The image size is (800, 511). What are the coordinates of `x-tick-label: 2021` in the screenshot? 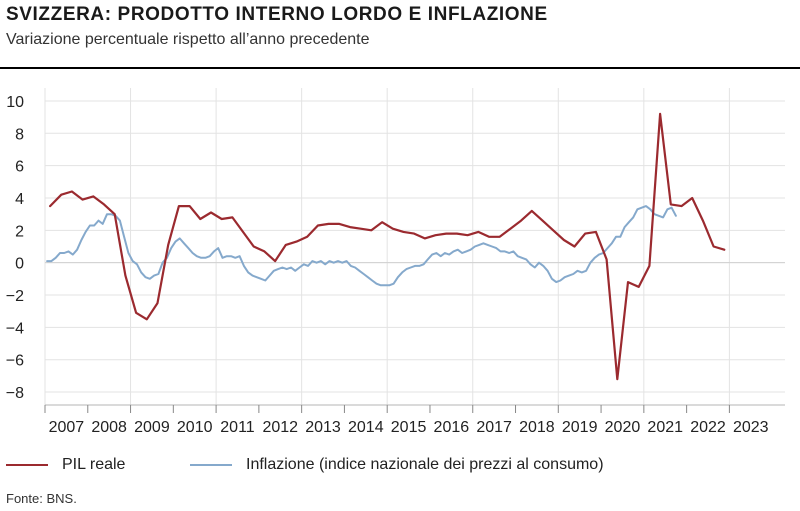 It's located at (665, 427).